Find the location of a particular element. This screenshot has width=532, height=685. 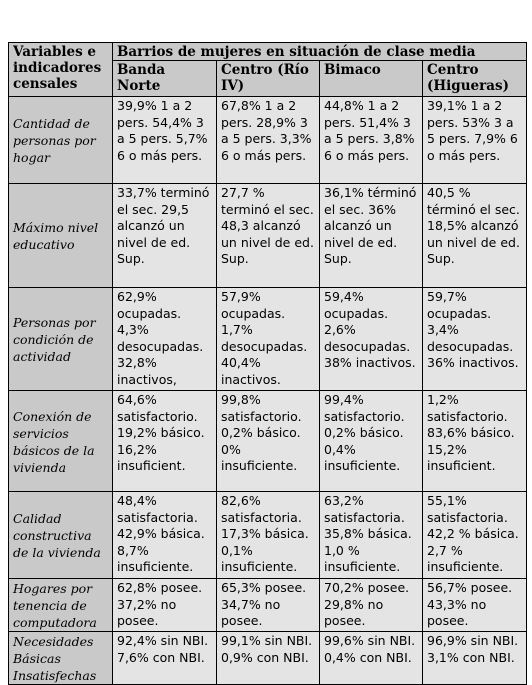

row-label: Calidad constructiva de la vivienda is located at coordinates (60, 535).